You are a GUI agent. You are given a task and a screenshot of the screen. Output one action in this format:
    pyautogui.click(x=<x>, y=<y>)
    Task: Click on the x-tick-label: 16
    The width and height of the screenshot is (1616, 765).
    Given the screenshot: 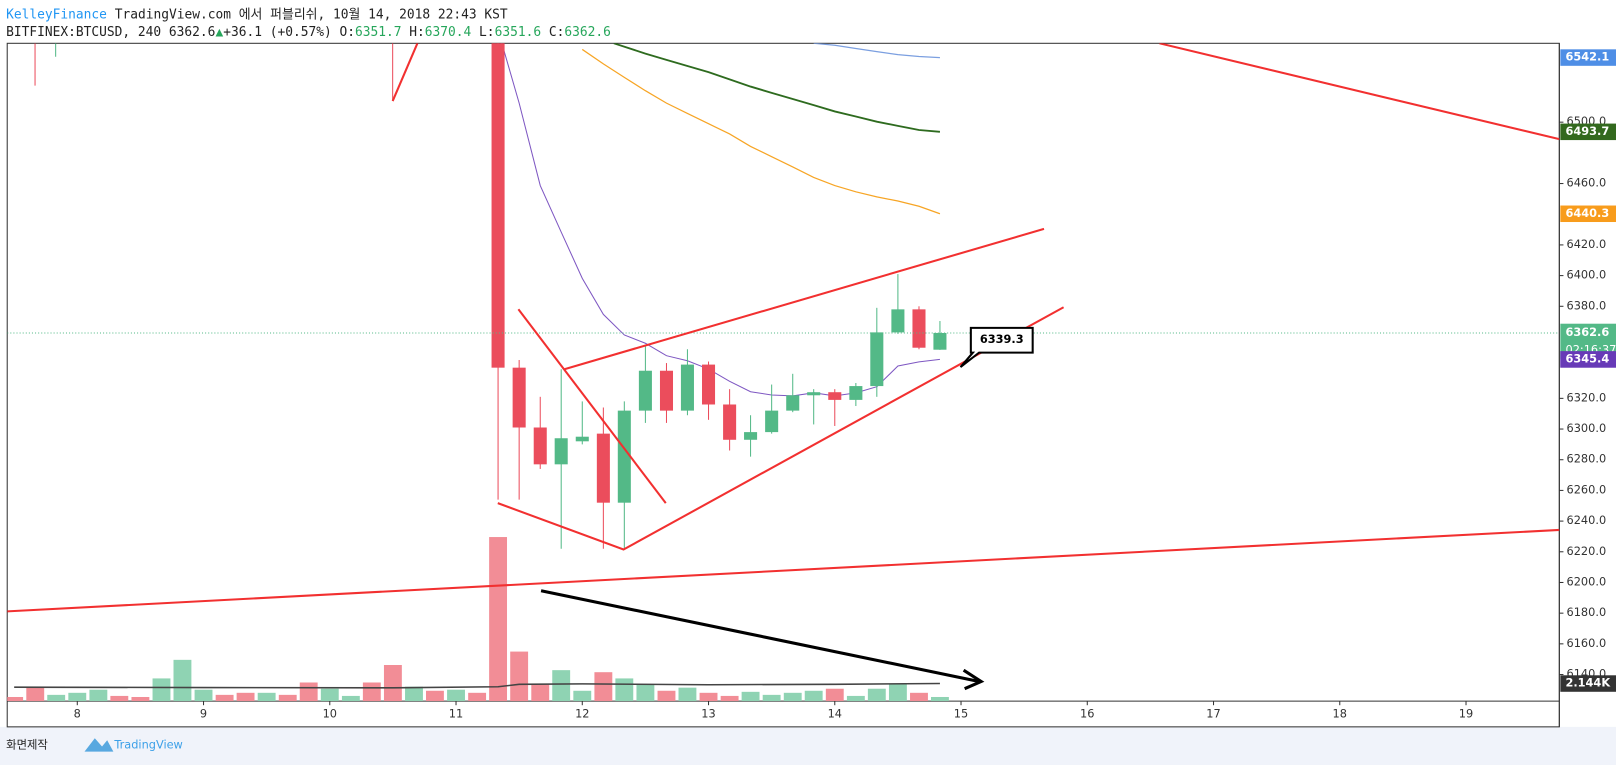 What is the action you would take?
    pyautogui.click(x=1087, y=713)
    